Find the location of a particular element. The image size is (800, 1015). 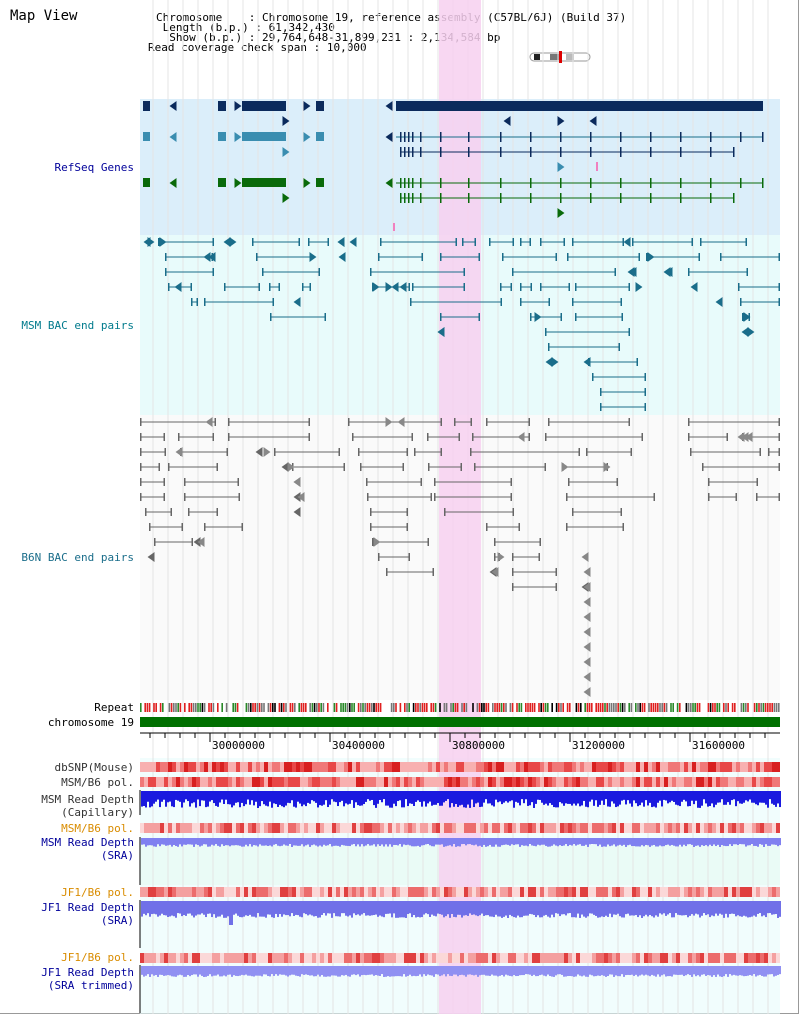

msm-b6-pol-cell is located at coordinates (170, 782).